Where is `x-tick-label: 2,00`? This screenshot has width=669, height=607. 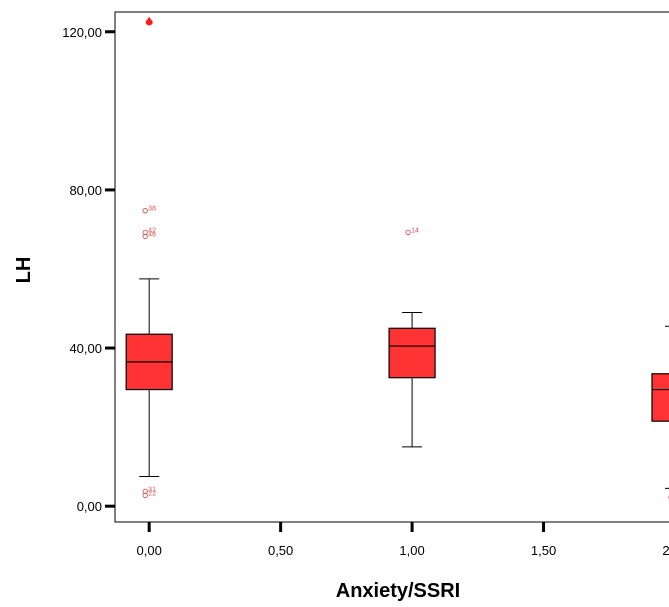
x-tick-label: 2,00 is located at coordinates (665, 550).